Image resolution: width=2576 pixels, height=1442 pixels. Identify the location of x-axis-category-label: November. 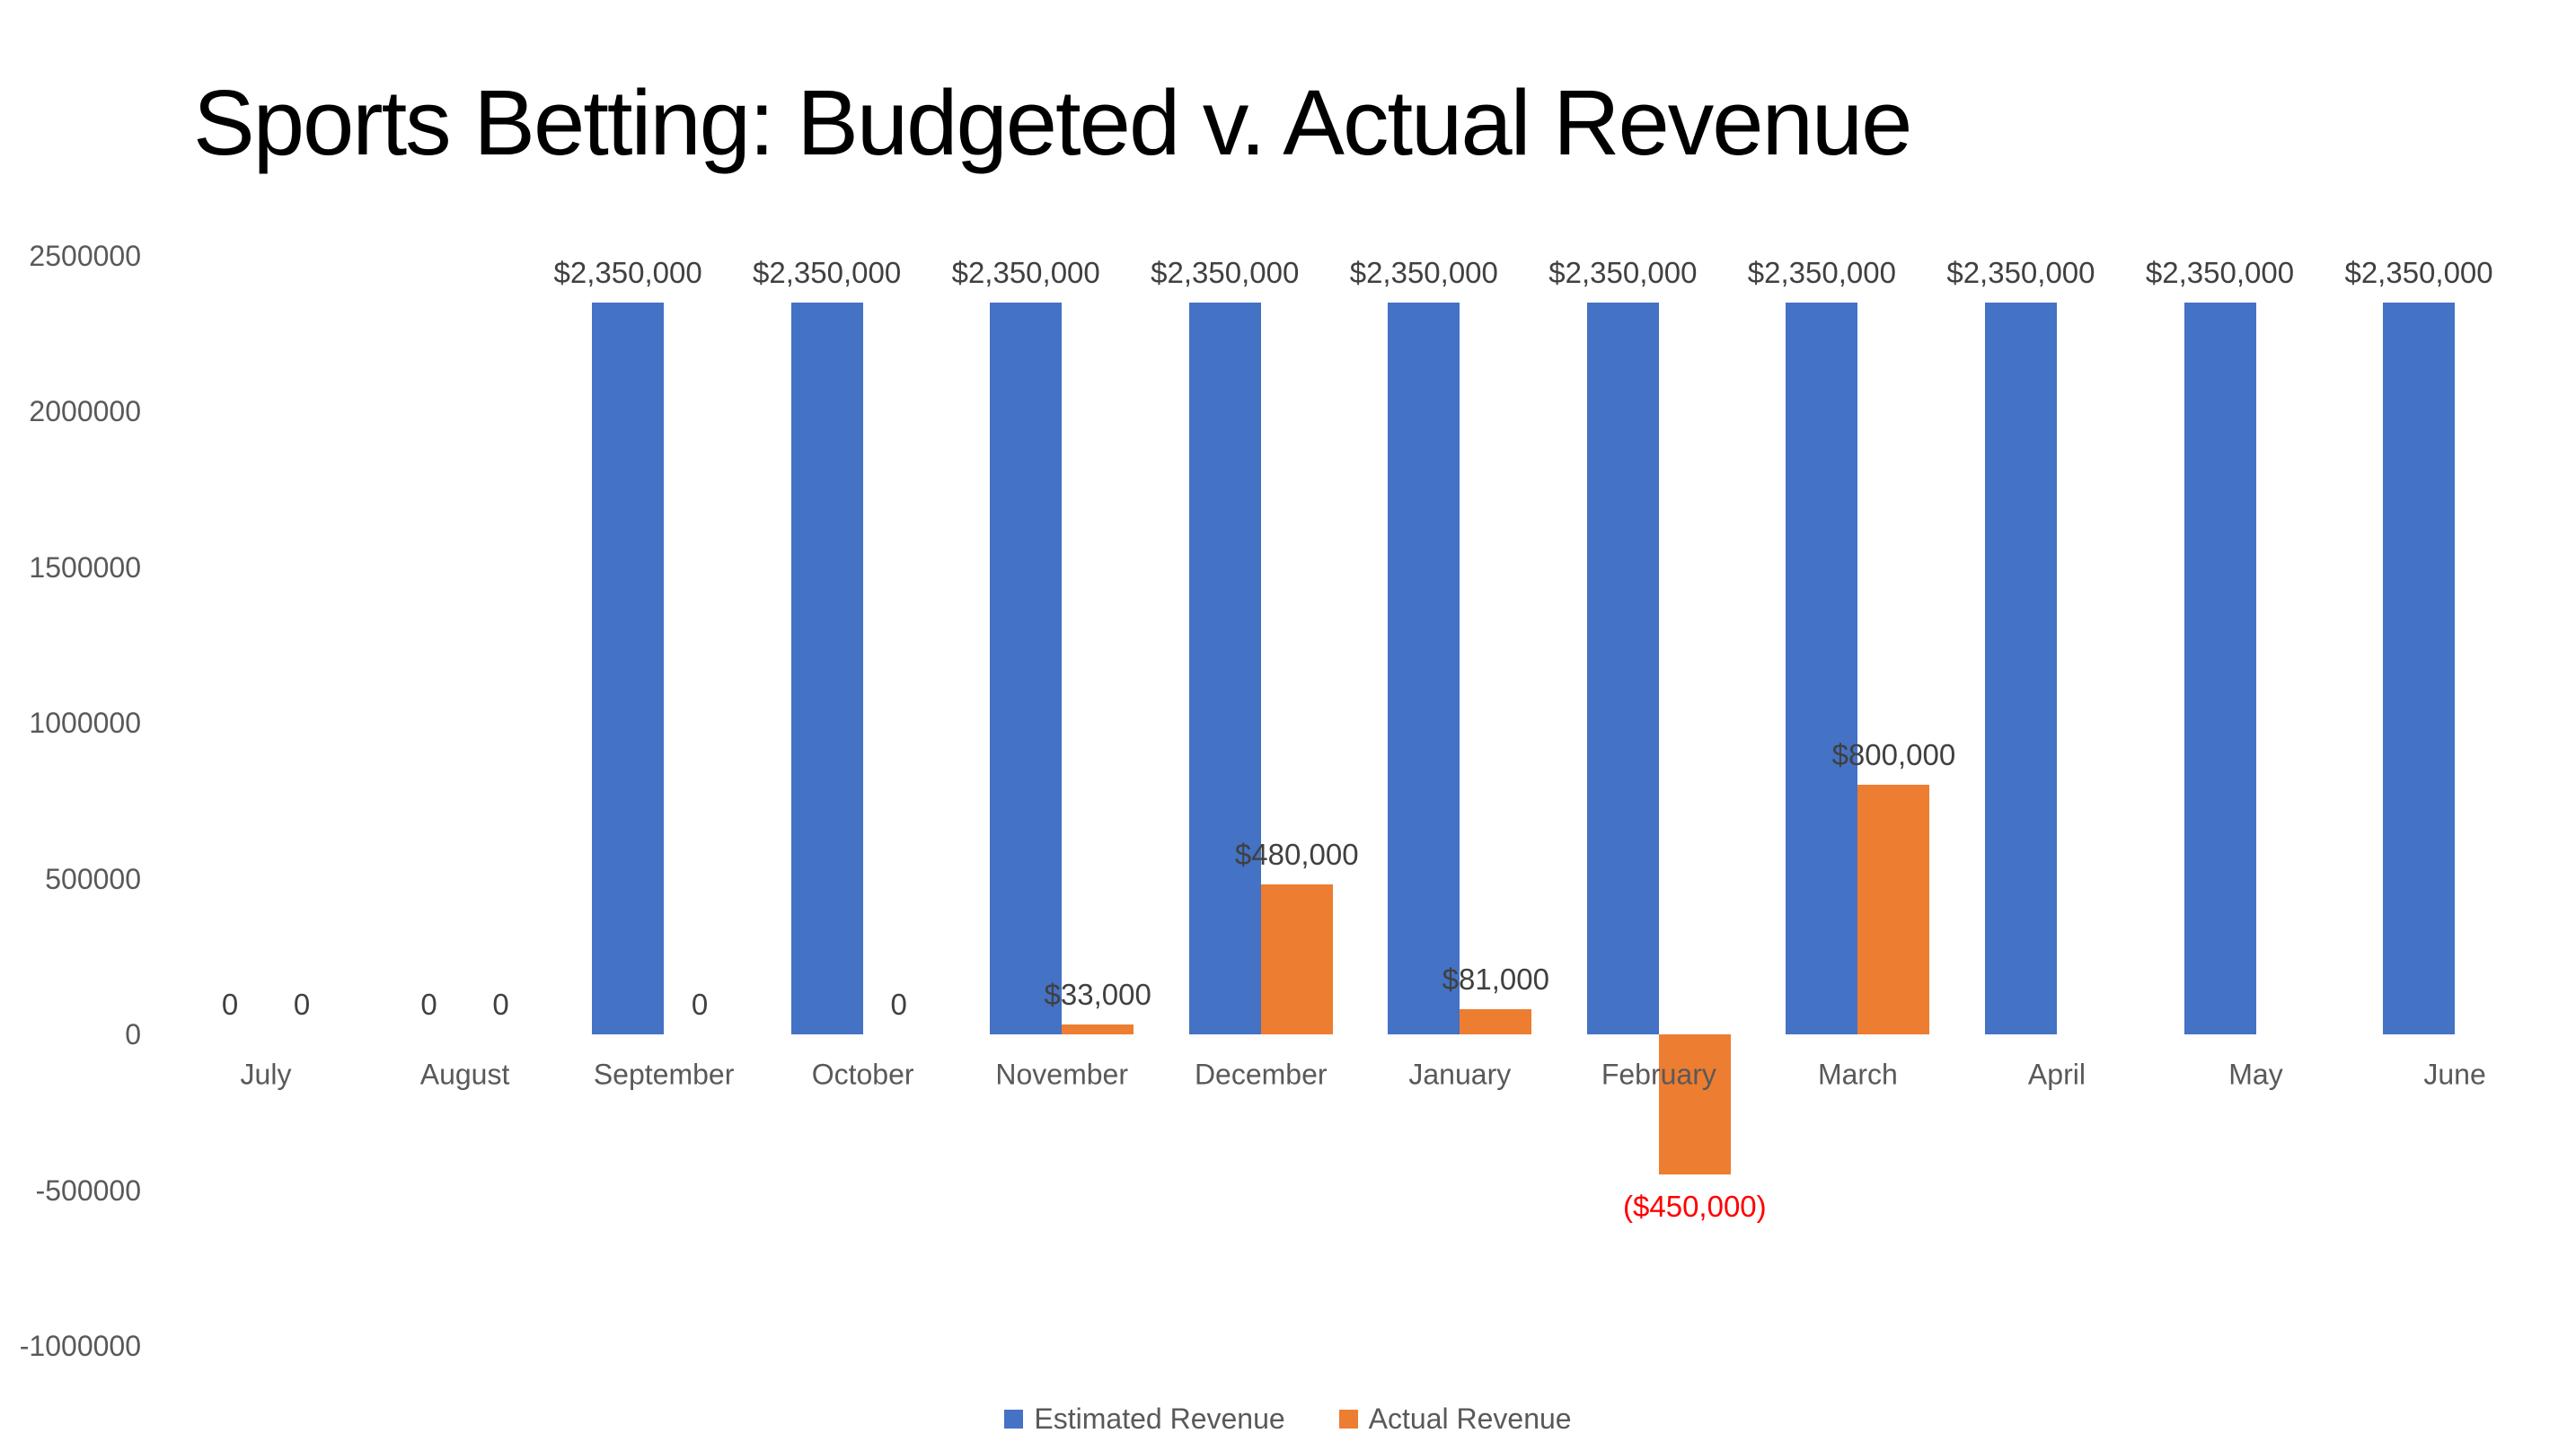
(1061, 1074).